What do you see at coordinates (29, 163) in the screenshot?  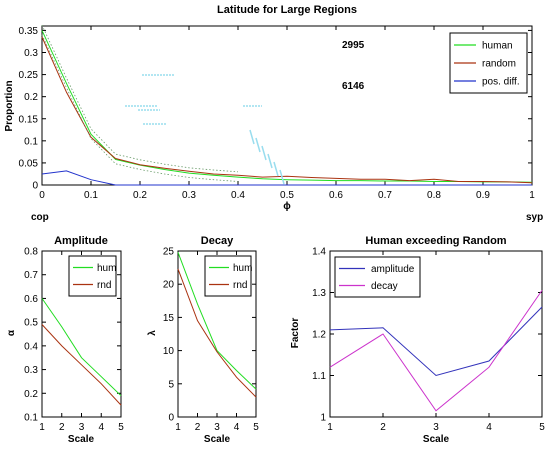 I see `y-tick-label: 0.05` at bounding box center [29, 163].